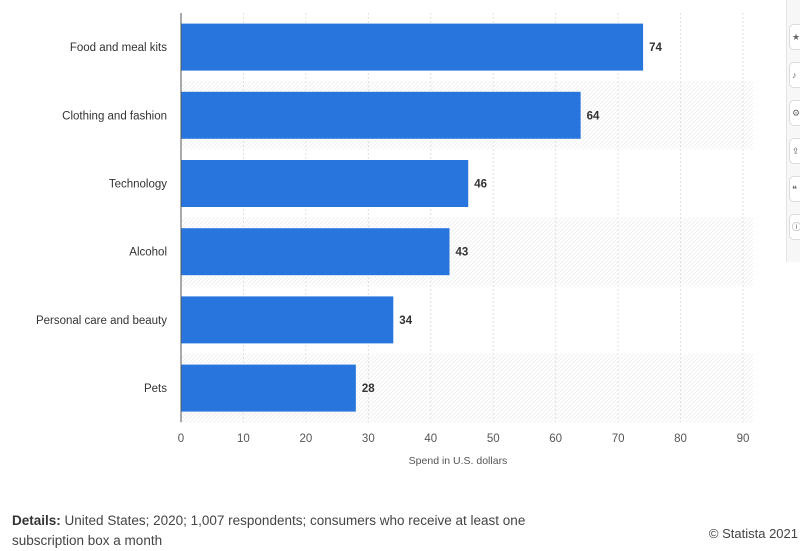 This screenshot has height=551, width=800. Describe the element at coordinates (655, 48) in the screenshot. I see `value-label: 74` at that location.